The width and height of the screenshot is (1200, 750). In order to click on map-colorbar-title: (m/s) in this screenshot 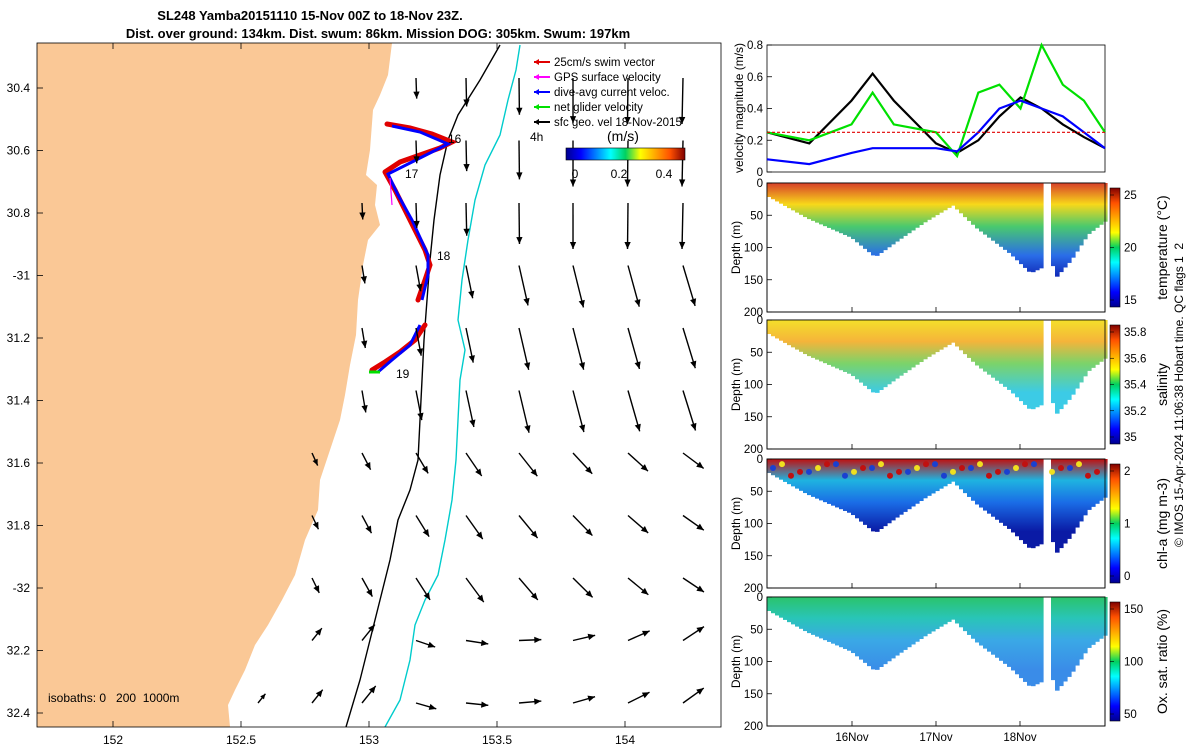, I will do `click(623, 136)`.